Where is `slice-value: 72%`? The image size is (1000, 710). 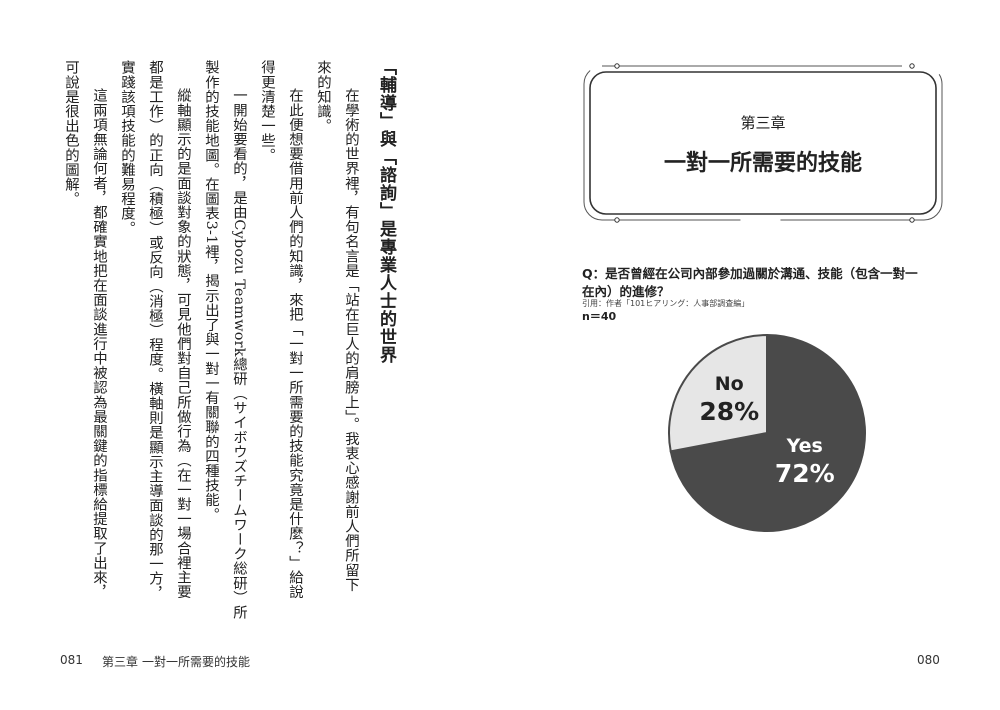 slice-value: 72% is located at coordinates (805, 473).